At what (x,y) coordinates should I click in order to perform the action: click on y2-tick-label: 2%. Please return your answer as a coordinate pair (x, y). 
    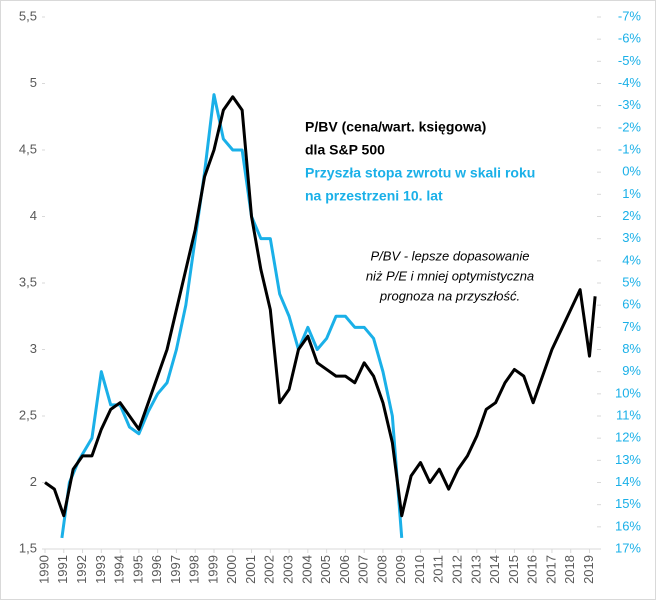
    Looking at the image, I should click on (631, 215).